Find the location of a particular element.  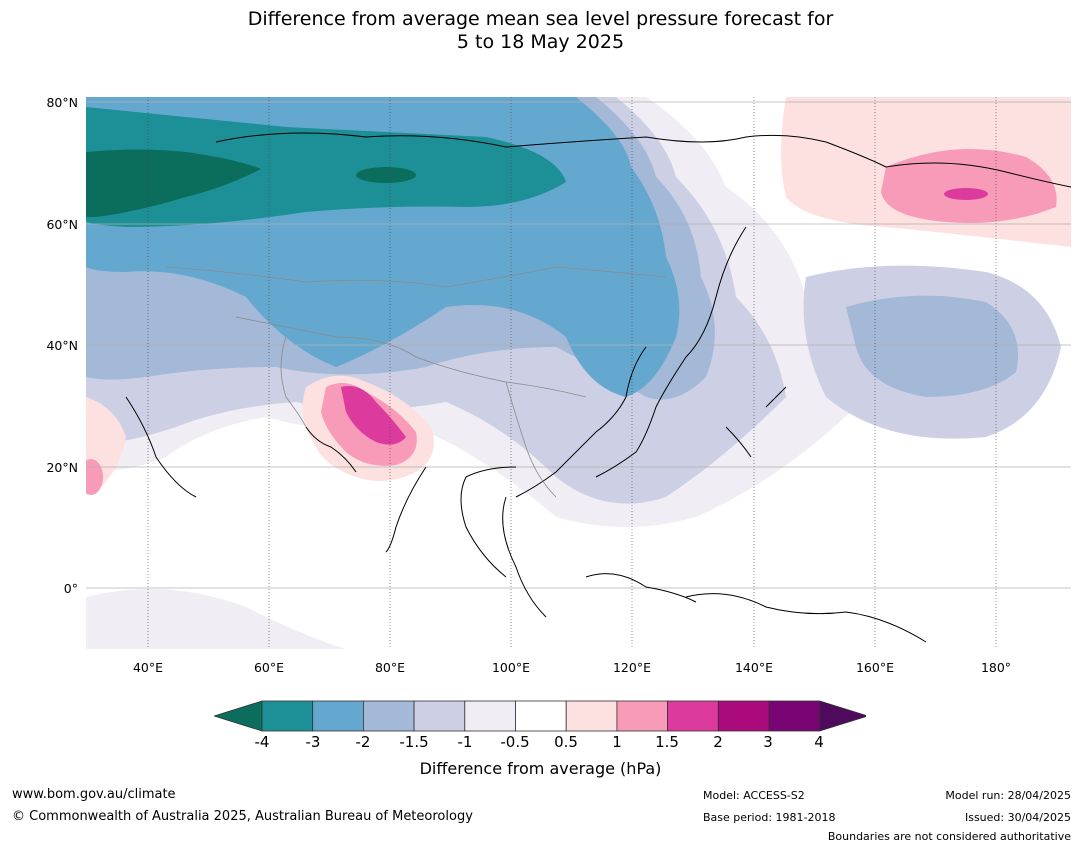

colorbar-tick: -3 is located at coordinates (313, 742).